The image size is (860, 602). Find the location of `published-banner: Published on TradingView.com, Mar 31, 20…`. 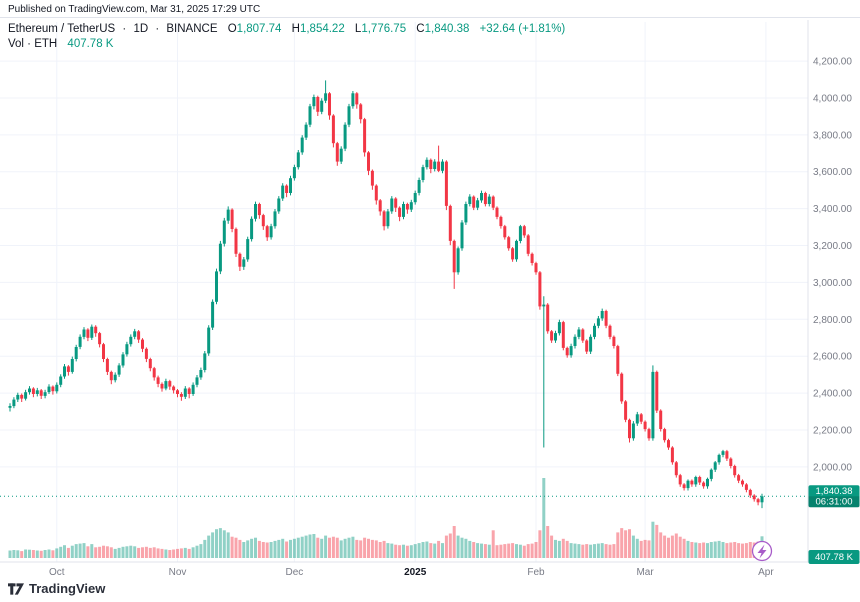

published-banner: Published on TradingView.com, Mar 31, 20… is located at coordinates (430, 9).